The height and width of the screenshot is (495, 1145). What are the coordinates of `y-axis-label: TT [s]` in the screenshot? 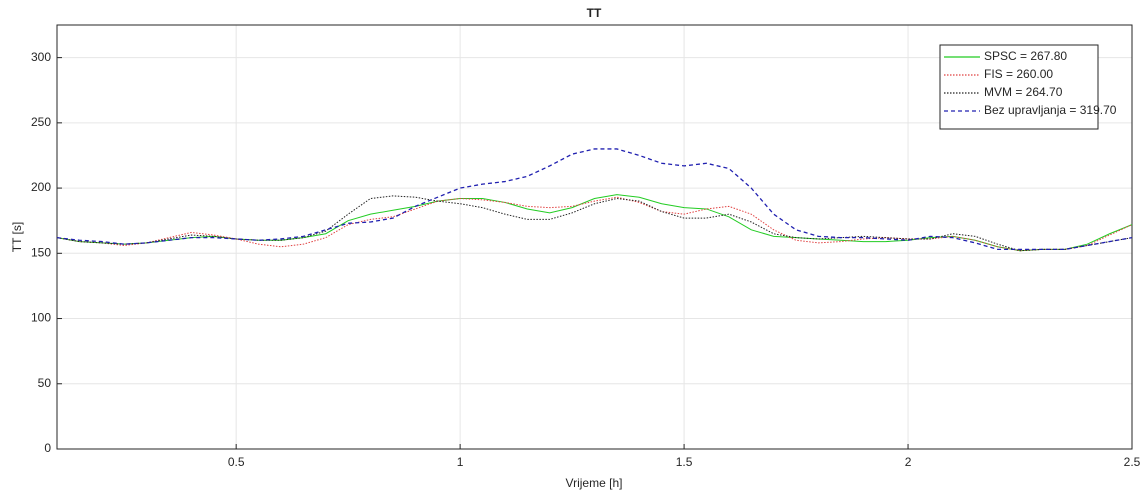 It's located at (17, 237).